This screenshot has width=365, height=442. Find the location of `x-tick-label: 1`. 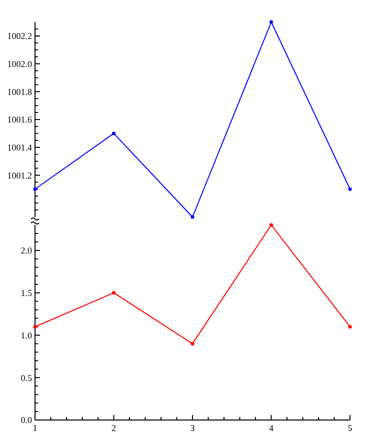

x-tick-label: 1 is located at coordinates (35, 428).